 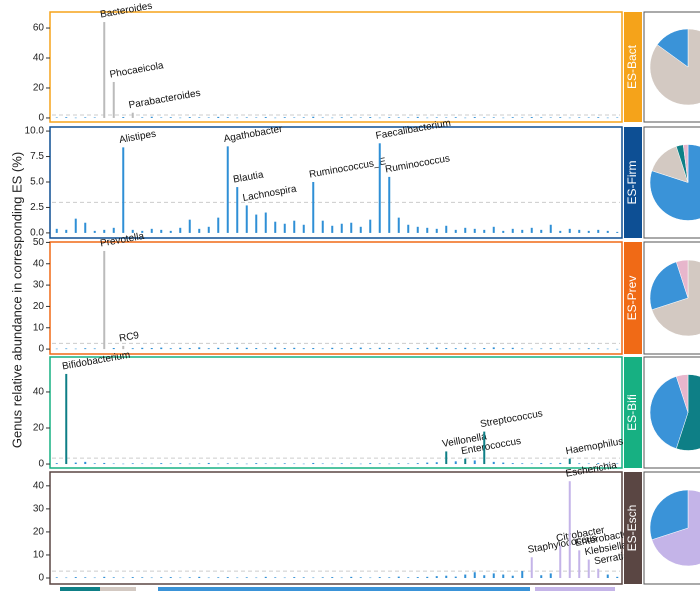 What do you see at coordinates (337, 589) in the screenshot?
I see `group-strip` at bounding box center [337, 589].